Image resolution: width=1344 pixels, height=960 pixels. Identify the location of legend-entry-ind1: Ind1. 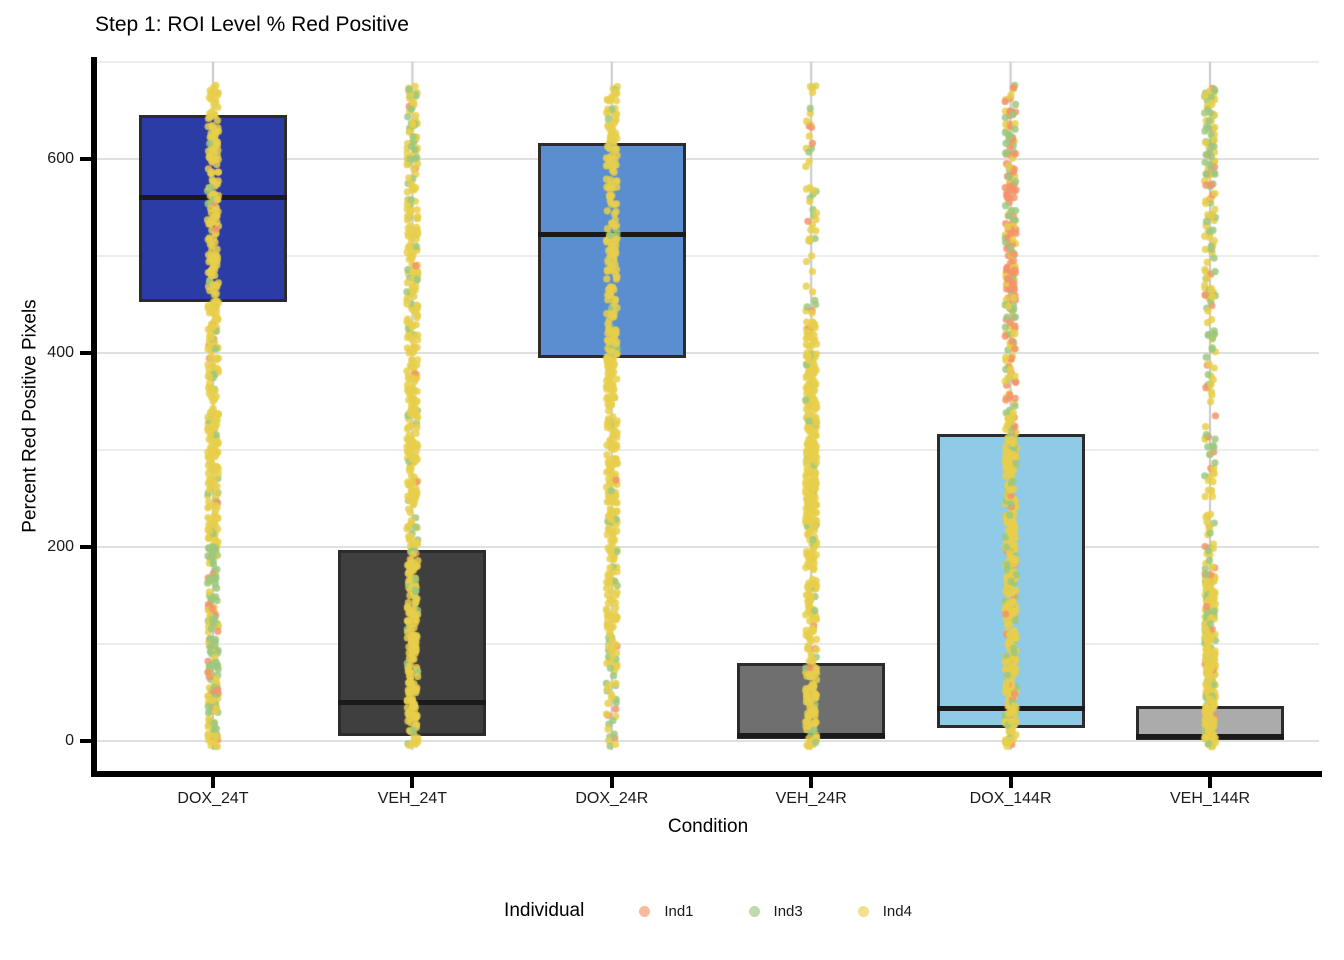
(666, 911).